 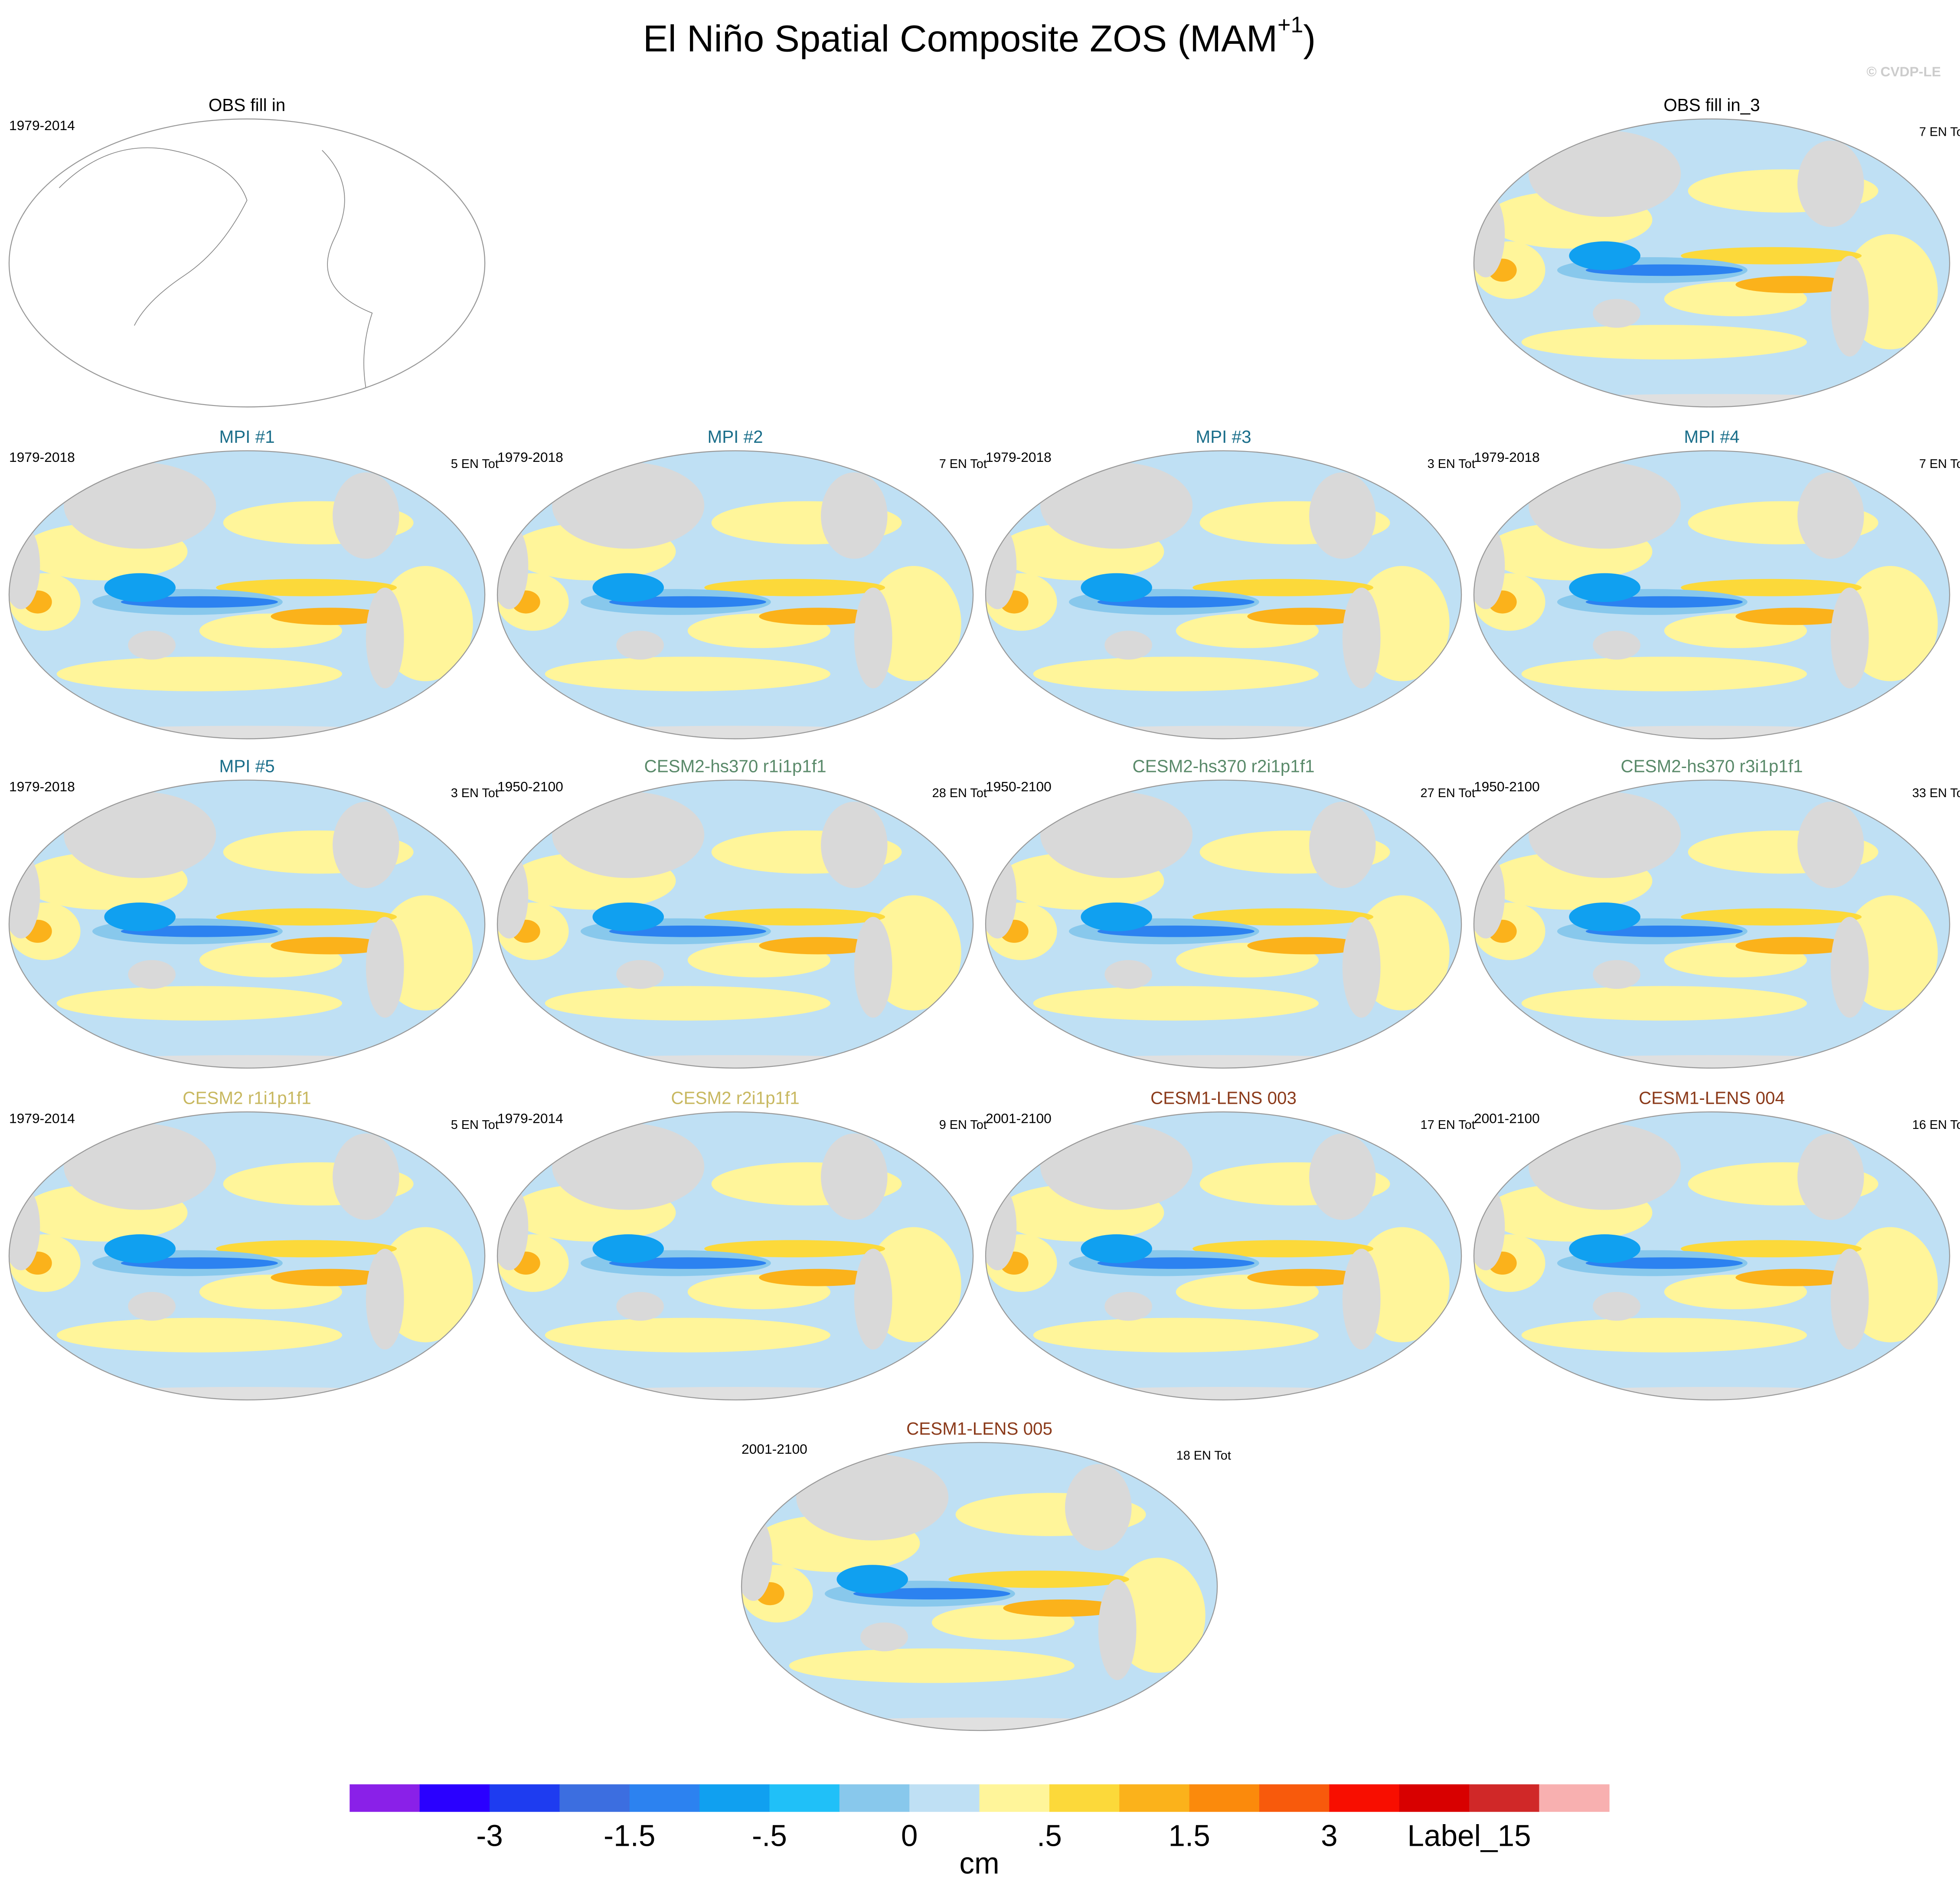 What do you see at coordinates (963, 1125) in the screenshot?
I see `event-count: 9 EN Tot` at bounding box center [963, 1125].